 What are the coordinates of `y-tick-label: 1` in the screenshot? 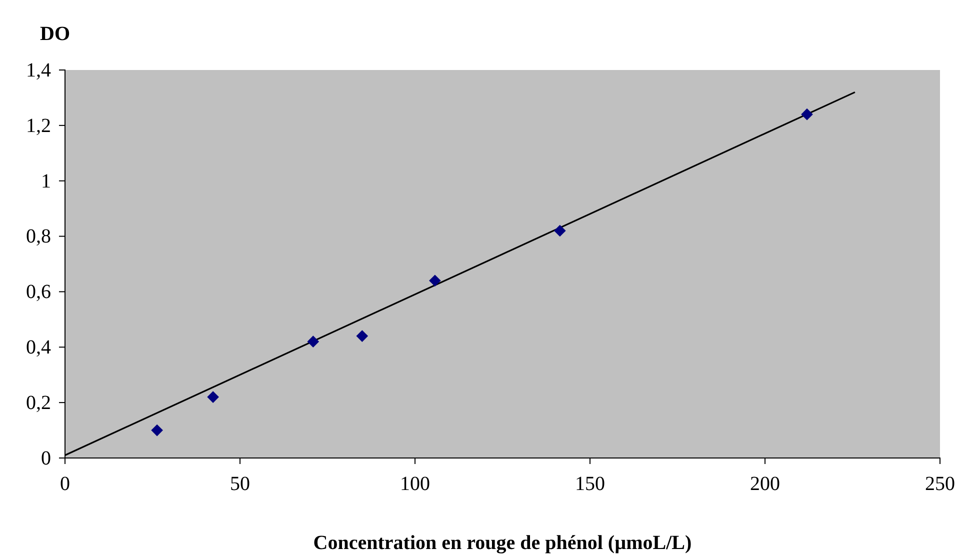 It's located at (46, 181).